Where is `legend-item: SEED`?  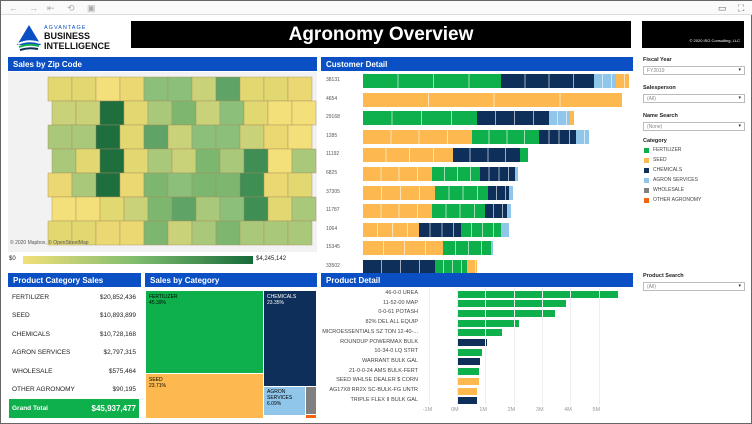 legend-item: SEED is located at coordinates (672, 160).